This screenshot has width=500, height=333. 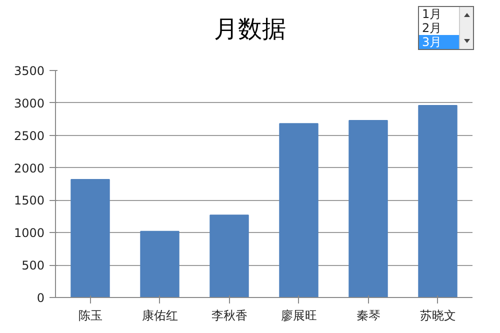 I want to click on y-tick-label: 0, so click(x=40, y=298).